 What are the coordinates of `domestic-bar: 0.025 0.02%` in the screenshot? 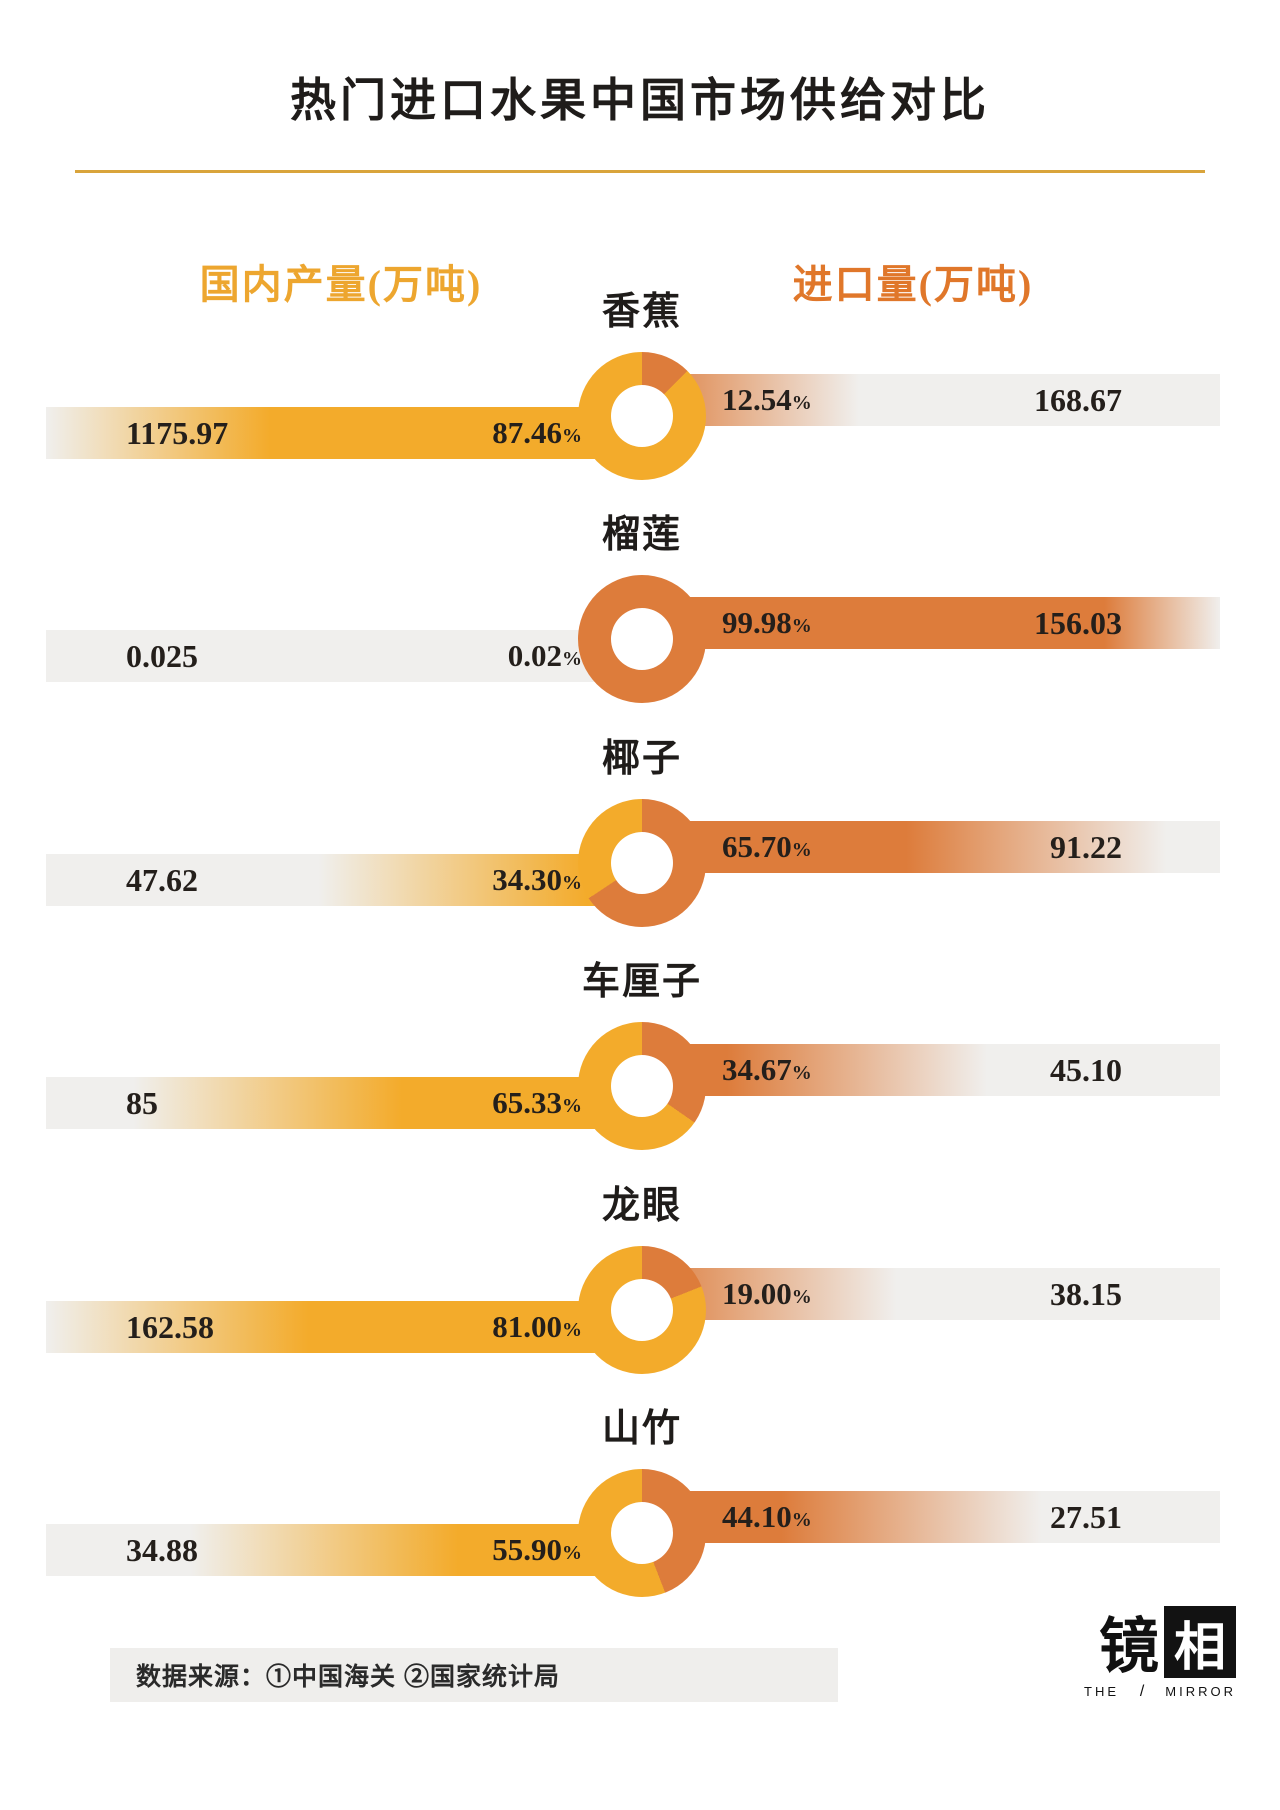 It's located at (344, 656).